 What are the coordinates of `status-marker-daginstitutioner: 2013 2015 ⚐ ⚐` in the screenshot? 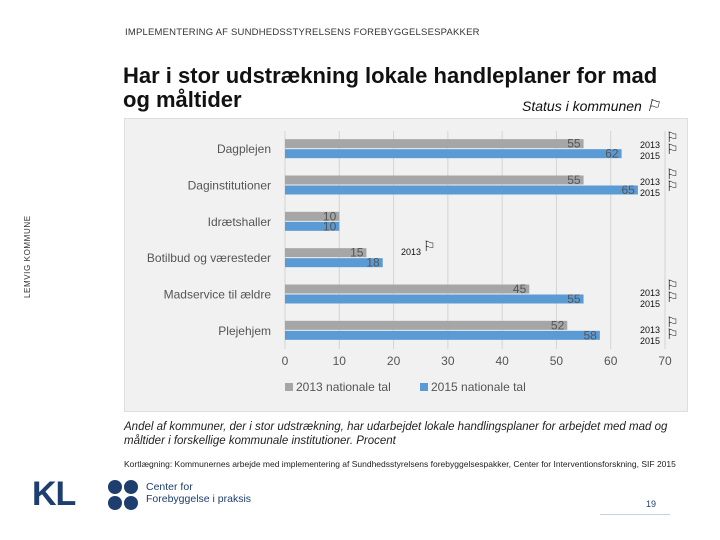 It's located at (659, 183).